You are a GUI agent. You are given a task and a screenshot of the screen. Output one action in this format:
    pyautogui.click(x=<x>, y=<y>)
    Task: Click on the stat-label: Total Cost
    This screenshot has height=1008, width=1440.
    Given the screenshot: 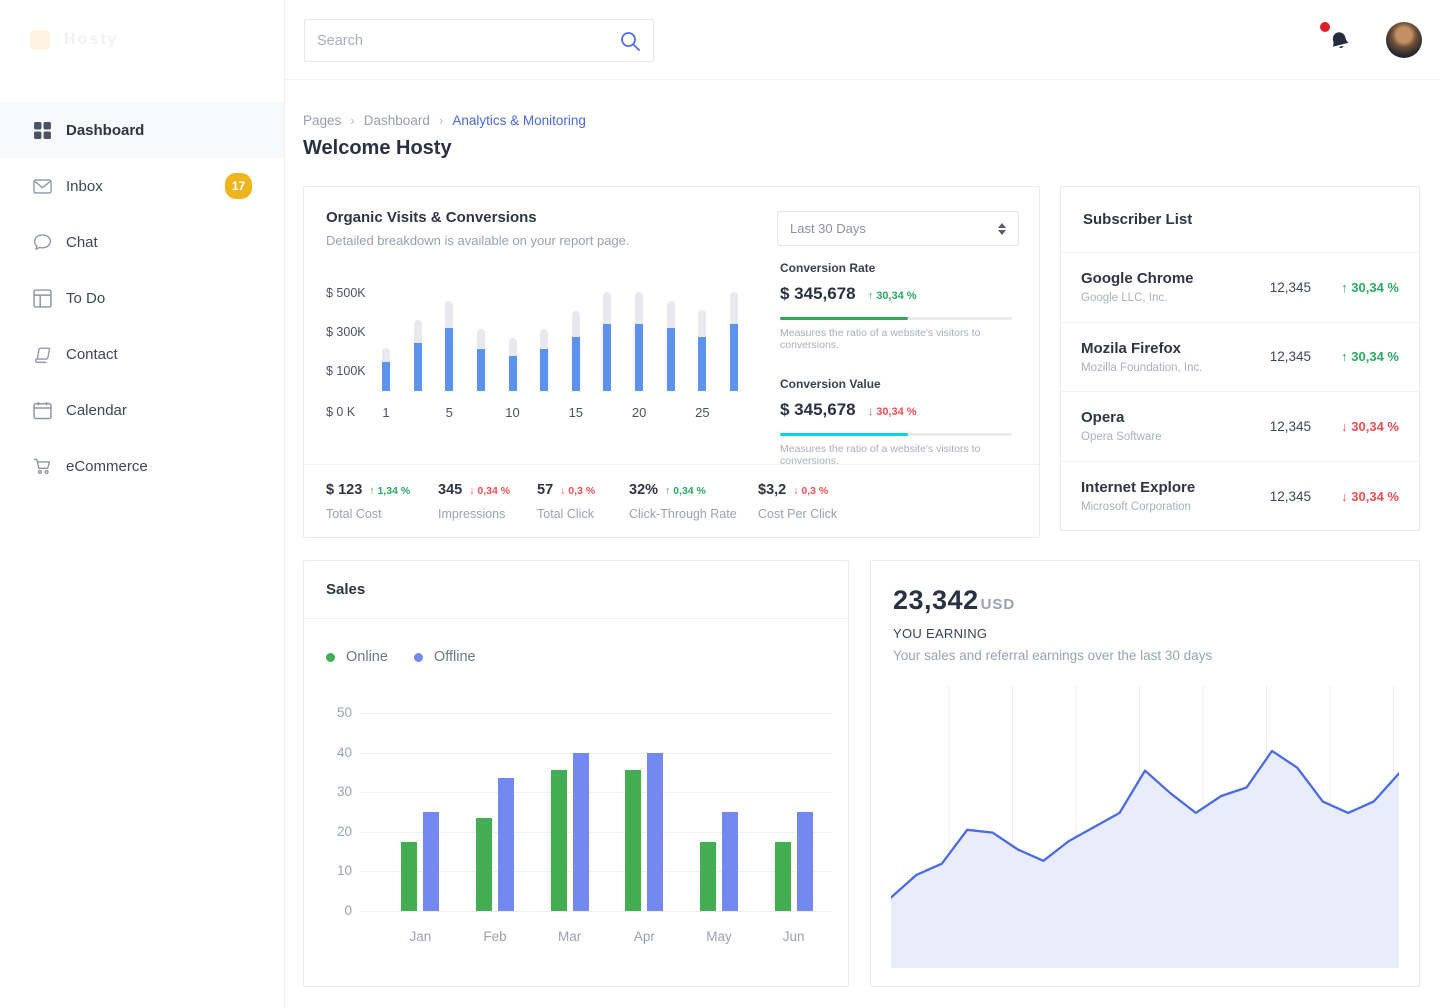 What is the action you would take?
    pyautogui.click(x=354, y=513)
    